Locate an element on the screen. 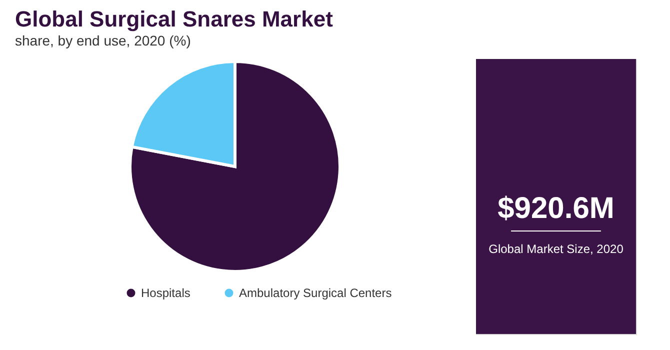  legend-label: Hospitals is located at coordinates (165, 293).